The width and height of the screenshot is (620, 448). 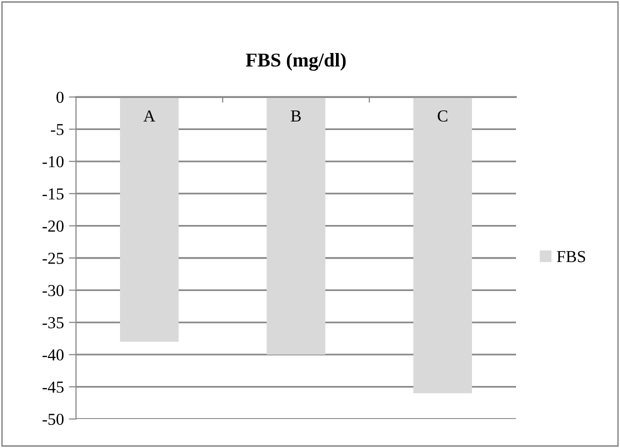 I want to click on y-tick-label: -5, so click(x=57, y=130).